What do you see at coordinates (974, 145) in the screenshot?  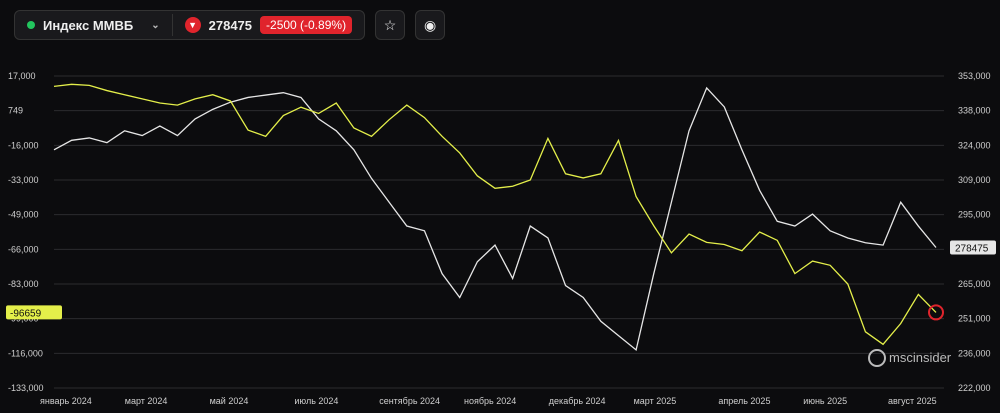 I see `right-tick-label: 324,000` at bounding box center [974, 145].